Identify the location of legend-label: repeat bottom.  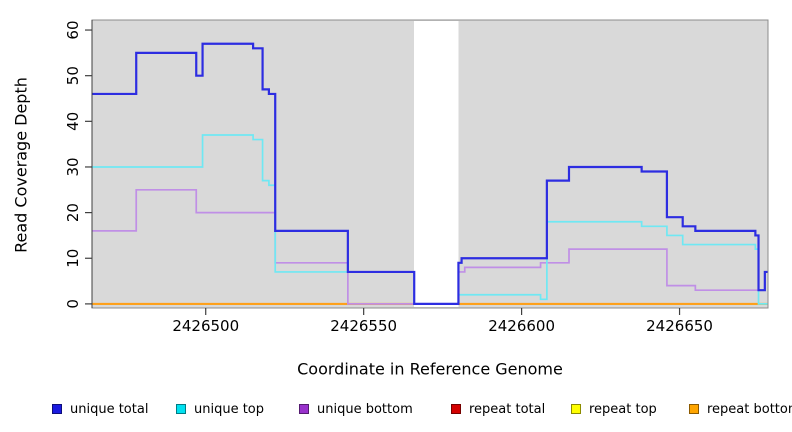
(749, 409).